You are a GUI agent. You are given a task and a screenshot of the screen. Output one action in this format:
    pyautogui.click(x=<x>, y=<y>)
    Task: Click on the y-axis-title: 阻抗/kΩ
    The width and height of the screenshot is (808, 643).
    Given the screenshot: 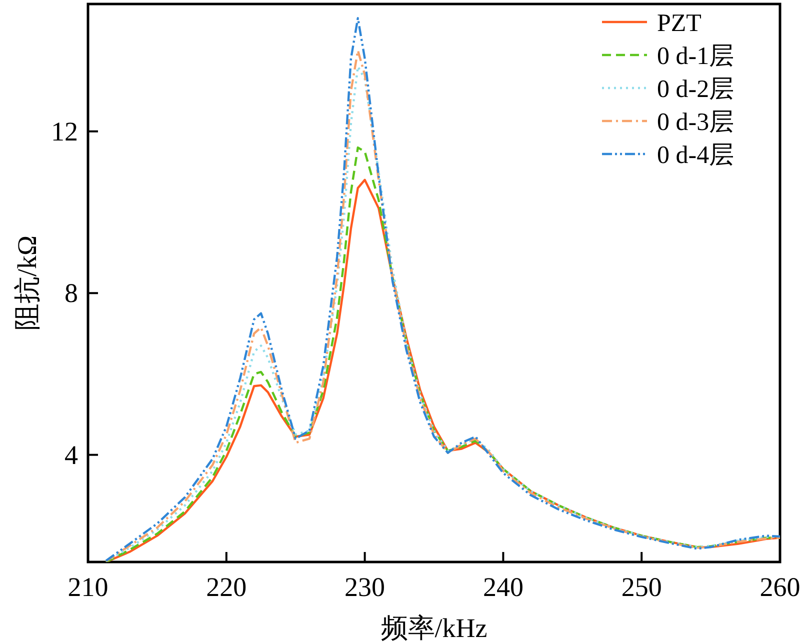 What is the action you would take?
    pyautogui.click(x=27, y=283)
    